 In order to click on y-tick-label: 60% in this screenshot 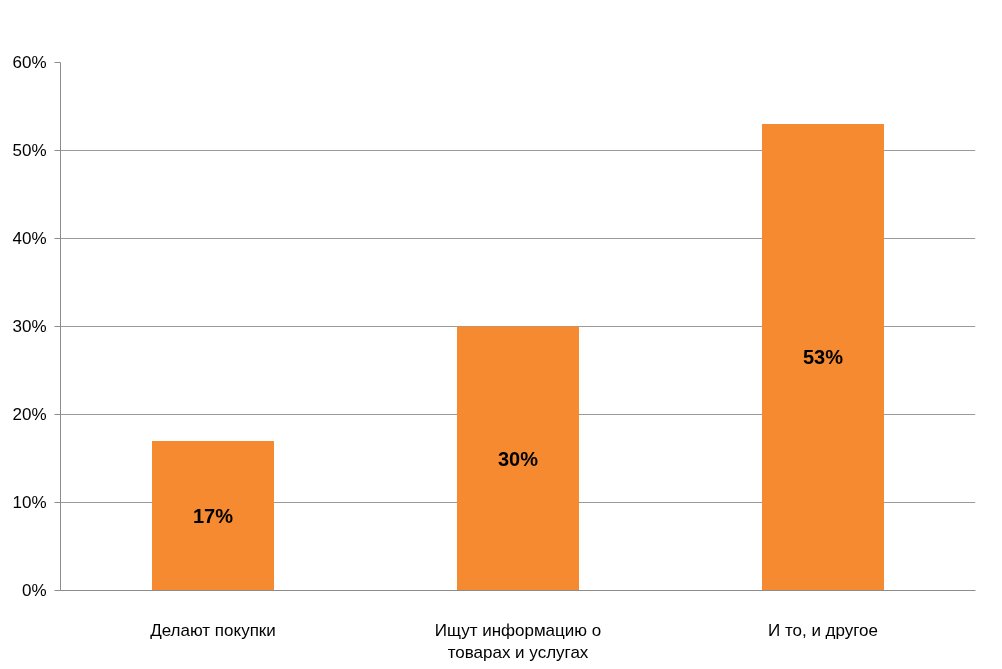, I will do `click(29, 62)`.